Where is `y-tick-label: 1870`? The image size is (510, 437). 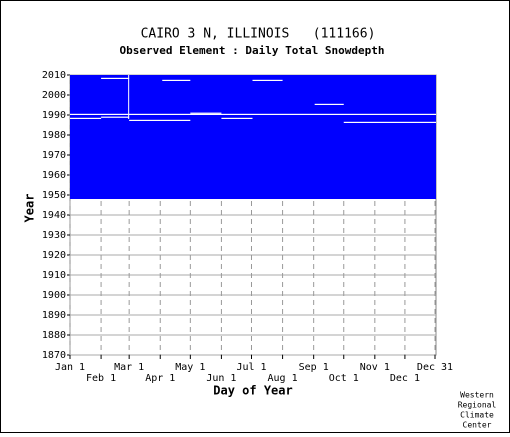 y-tick-label: 1870 is located at coordinates (54, 355).